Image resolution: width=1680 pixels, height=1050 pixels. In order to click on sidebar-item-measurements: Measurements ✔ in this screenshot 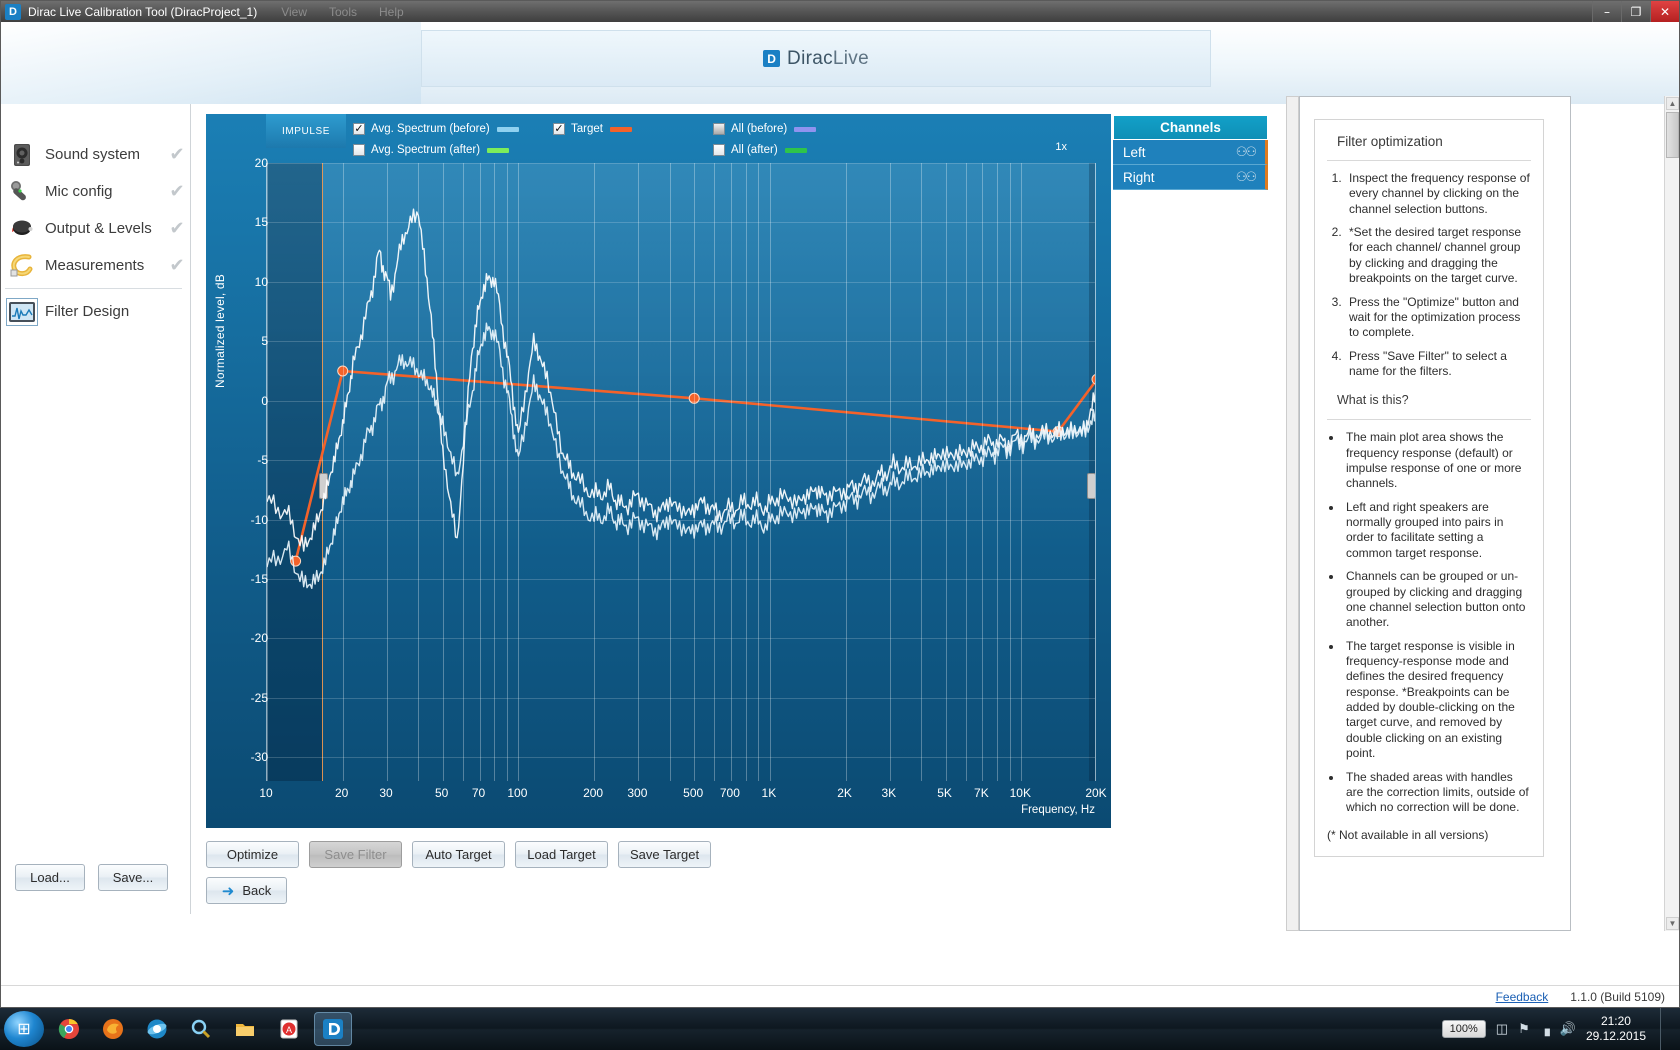, I will do `click(95, 265)`.